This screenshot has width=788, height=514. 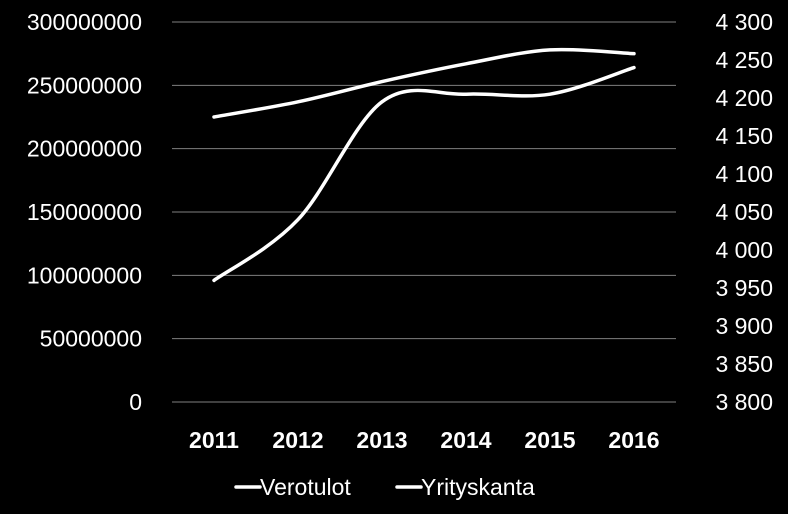 I want to click on legend-label: Verotulot, so click(x=305, y=487).